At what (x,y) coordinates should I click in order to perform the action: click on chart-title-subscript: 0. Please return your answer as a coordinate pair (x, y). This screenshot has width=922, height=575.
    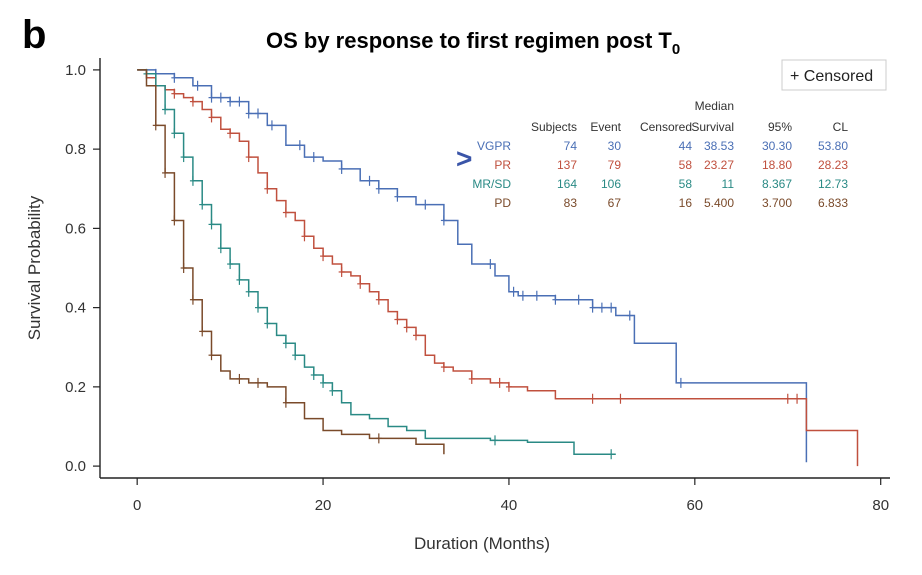
    Looking at the image, I should click on (676, 49).